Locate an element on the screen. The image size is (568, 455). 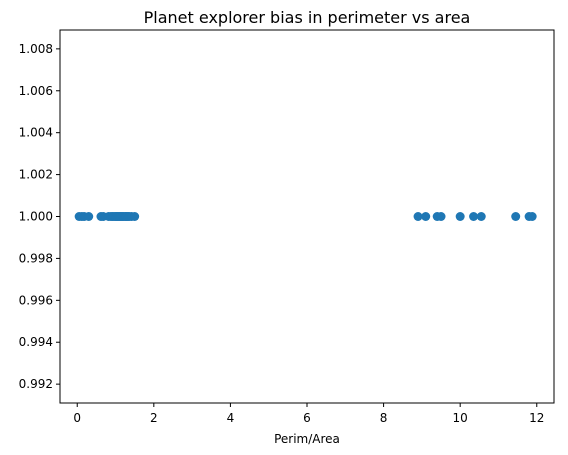
y-tick-label: 1.008 is located at coordinates (36, 49).